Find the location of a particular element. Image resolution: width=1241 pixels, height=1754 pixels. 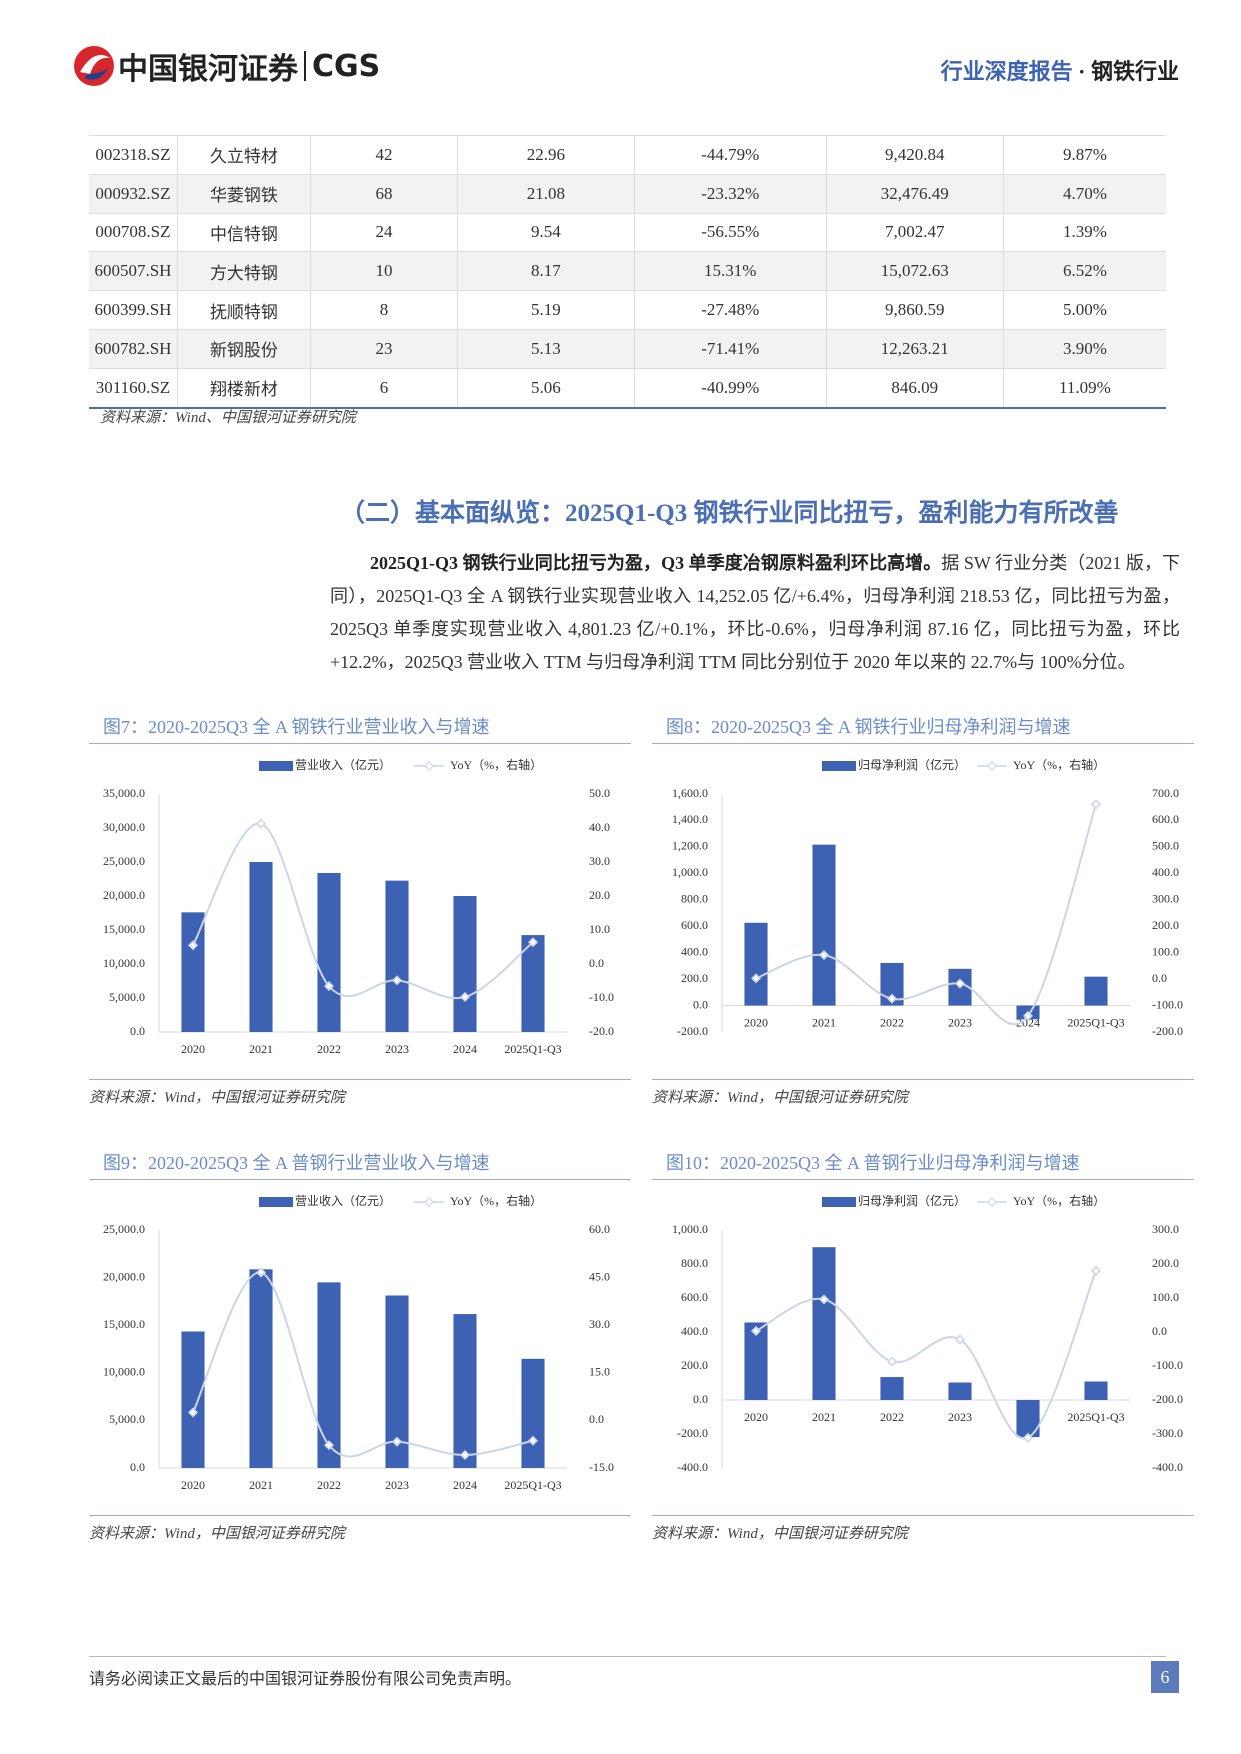

table-cell: 12,263.21 is located at coordinates (915, 349).